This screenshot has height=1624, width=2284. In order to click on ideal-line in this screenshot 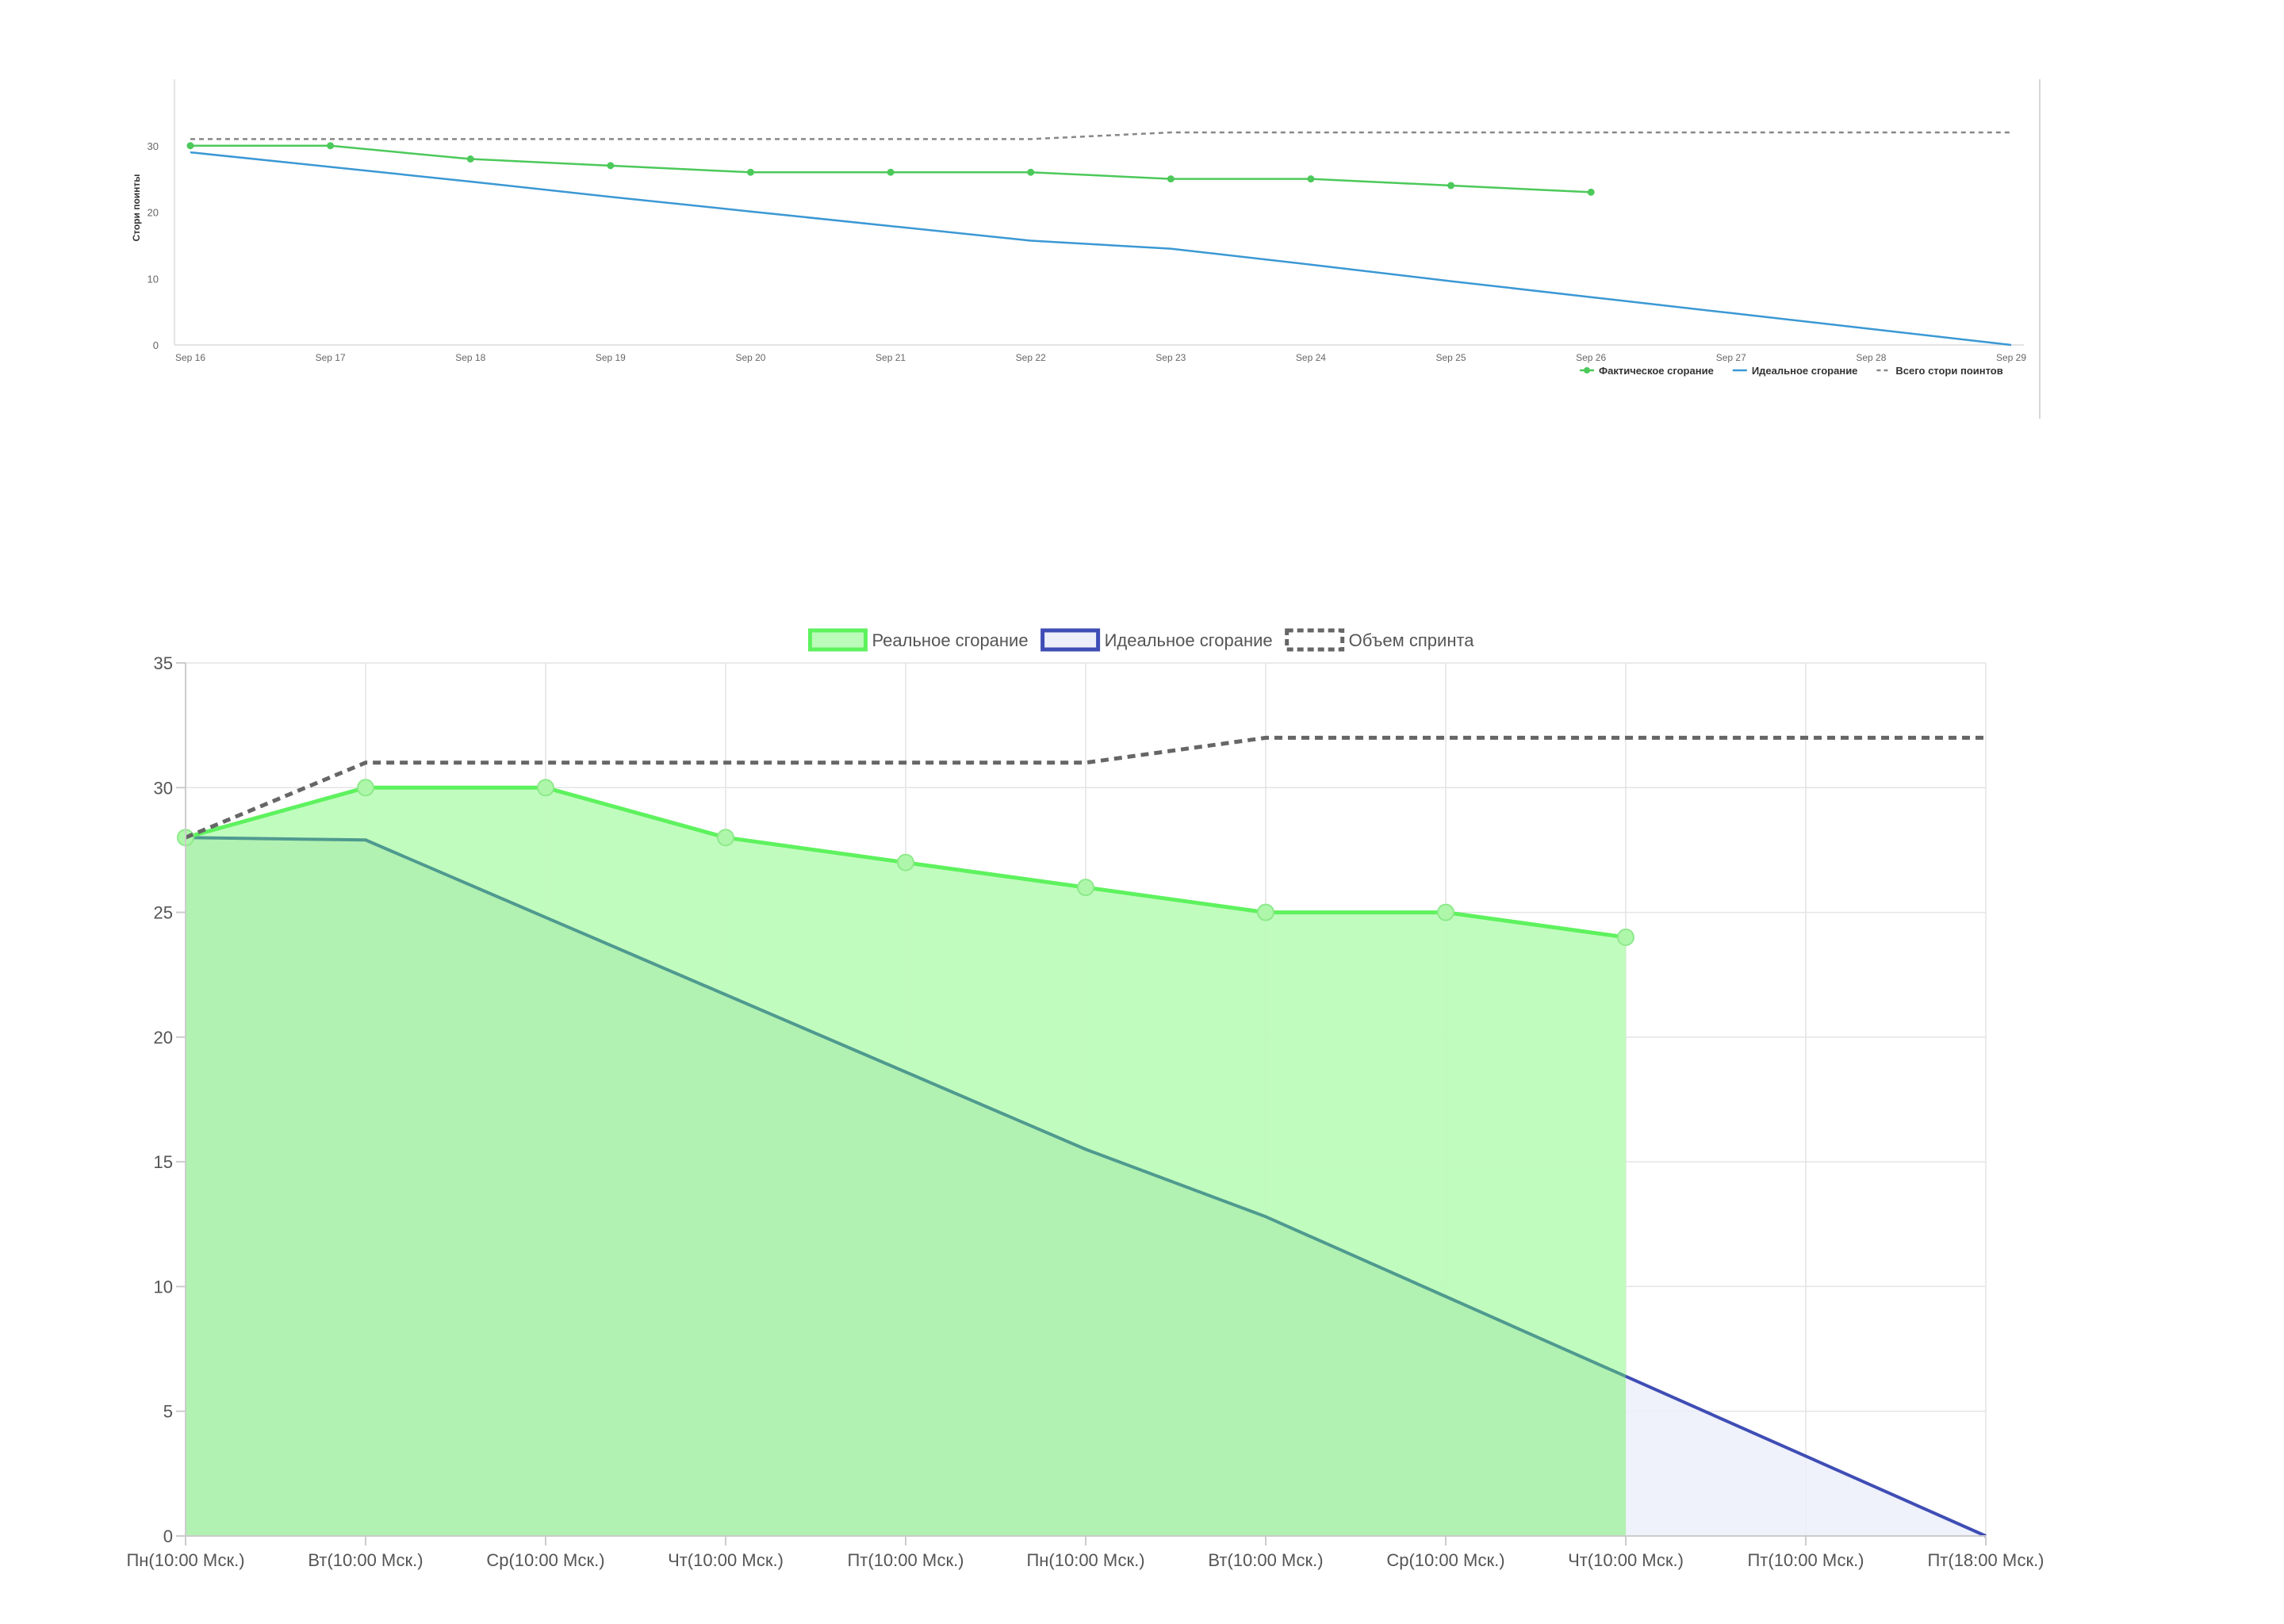, I will do `click(1806, 1456)`.